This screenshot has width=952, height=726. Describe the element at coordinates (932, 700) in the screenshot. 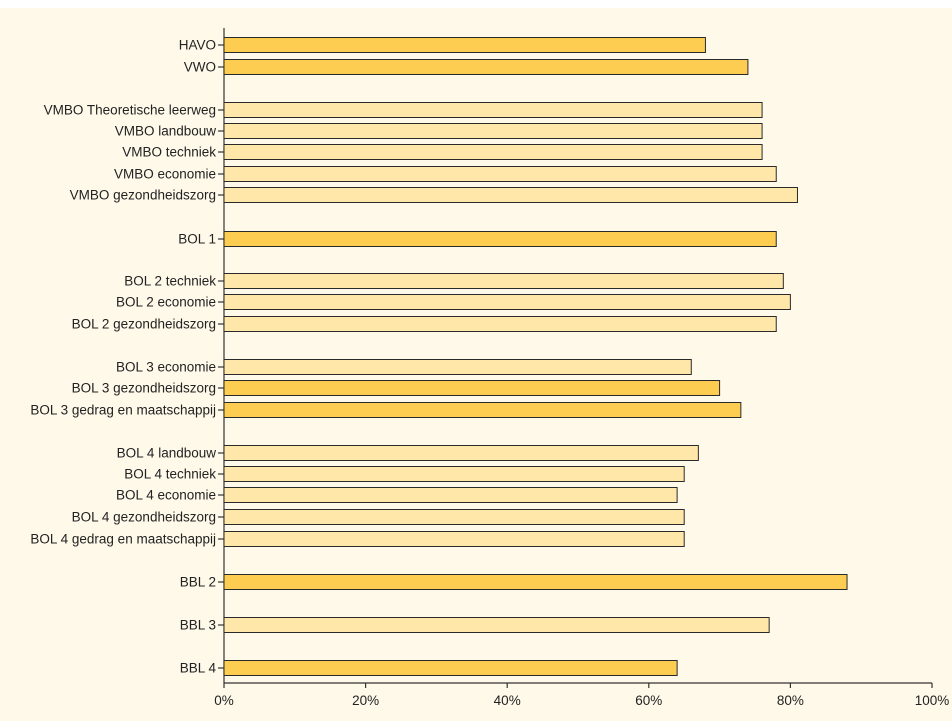

I see `x-tick-label: 100%` at that location.